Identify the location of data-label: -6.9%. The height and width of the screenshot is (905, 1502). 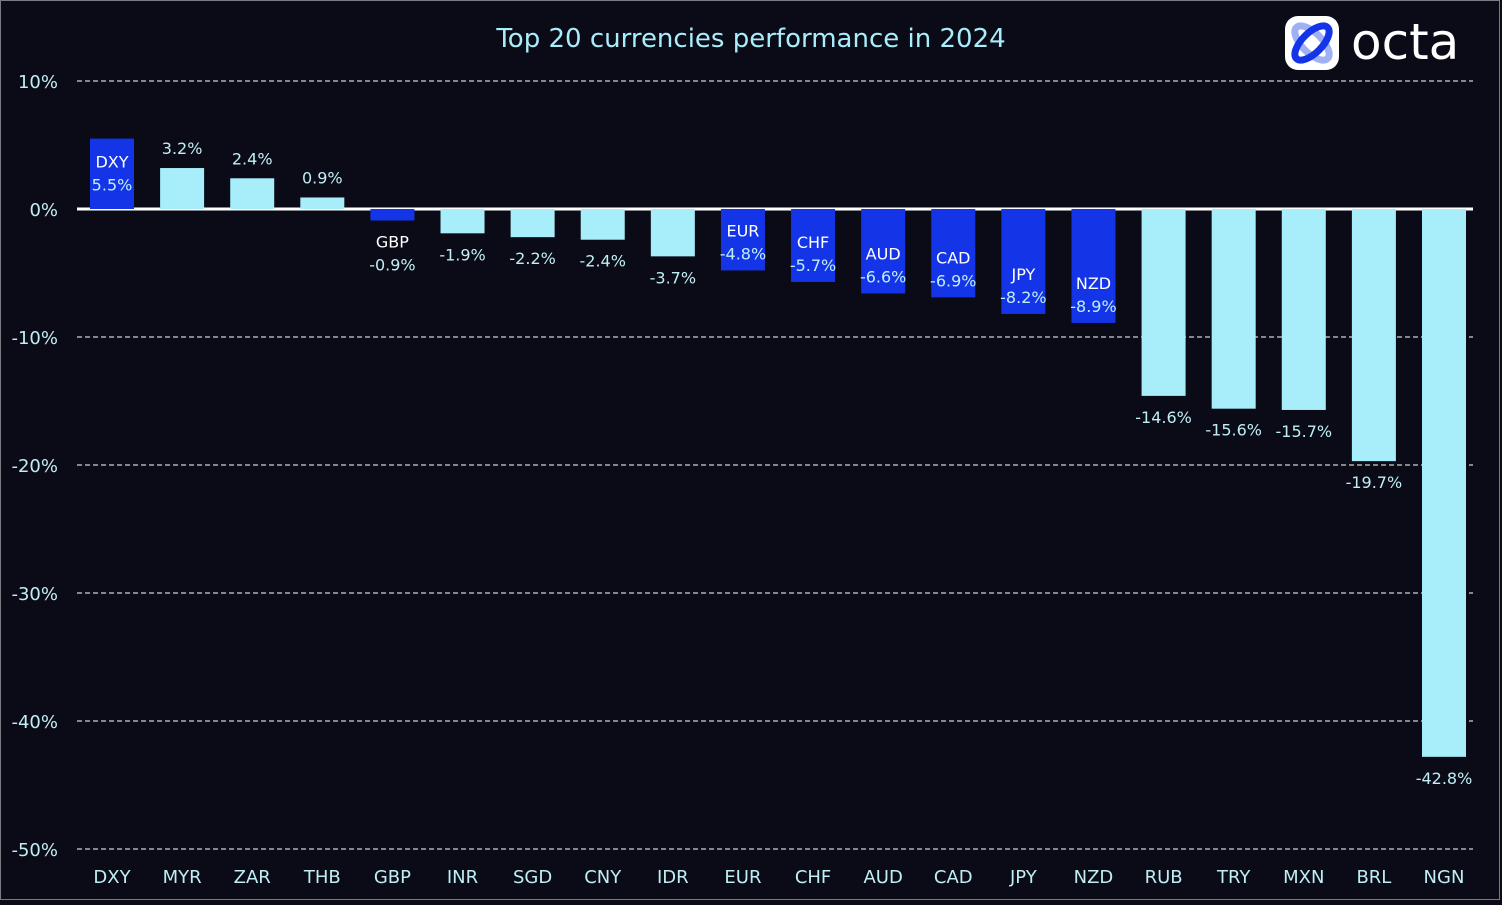
(953, 280).